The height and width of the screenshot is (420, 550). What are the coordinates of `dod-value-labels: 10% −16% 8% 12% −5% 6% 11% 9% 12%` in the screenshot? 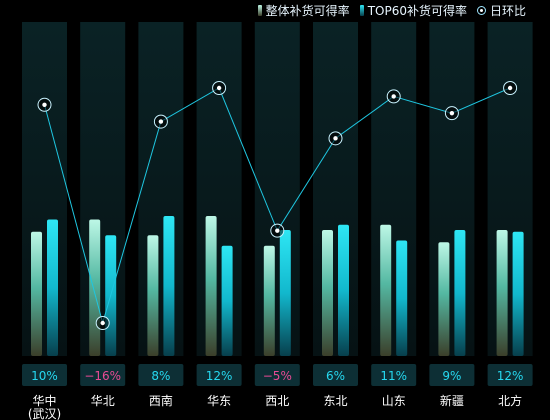 It's located at (277, 375).